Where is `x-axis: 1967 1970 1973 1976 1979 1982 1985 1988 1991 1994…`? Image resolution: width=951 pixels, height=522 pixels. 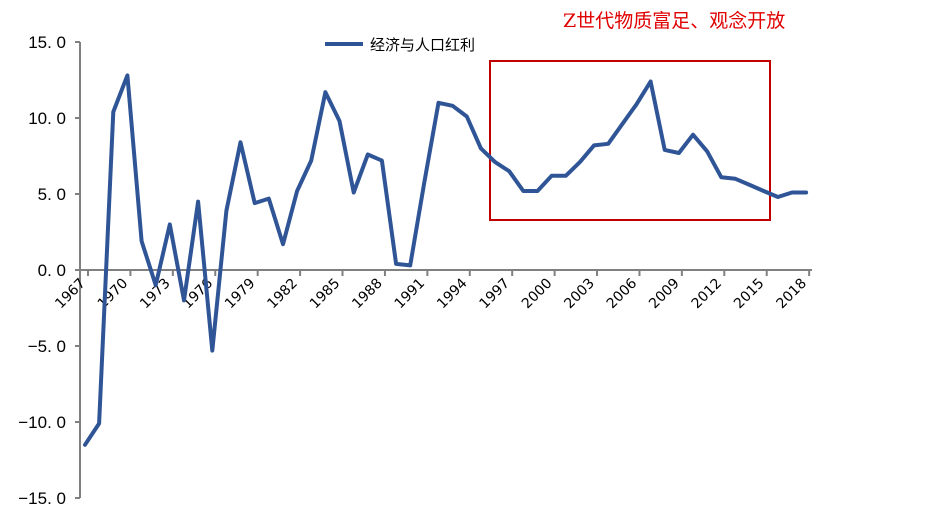 x-axis: 1967 1970 1973 1976 1979 1982 1985 1988 1991 1994… is located at coordinates (432, 291).